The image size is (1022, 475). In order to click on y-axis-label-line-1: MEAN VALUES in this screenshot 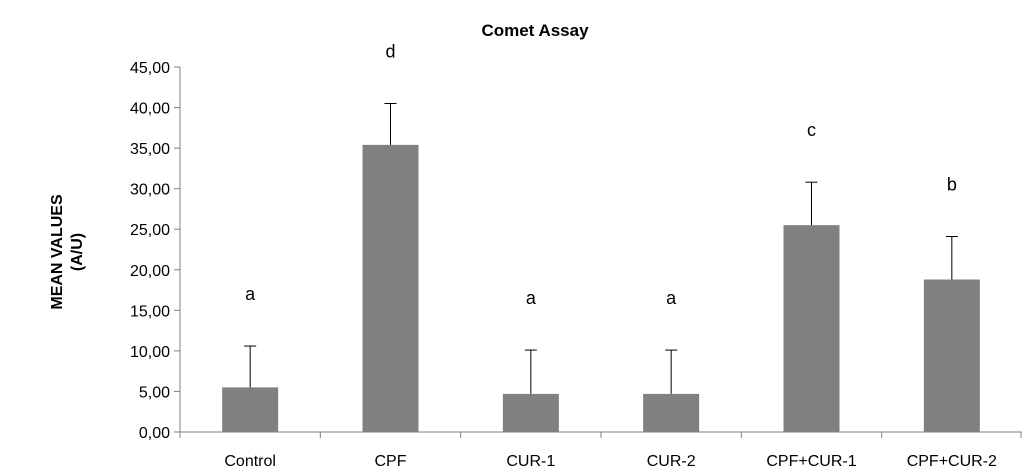, I will do `click(57, 252)`.